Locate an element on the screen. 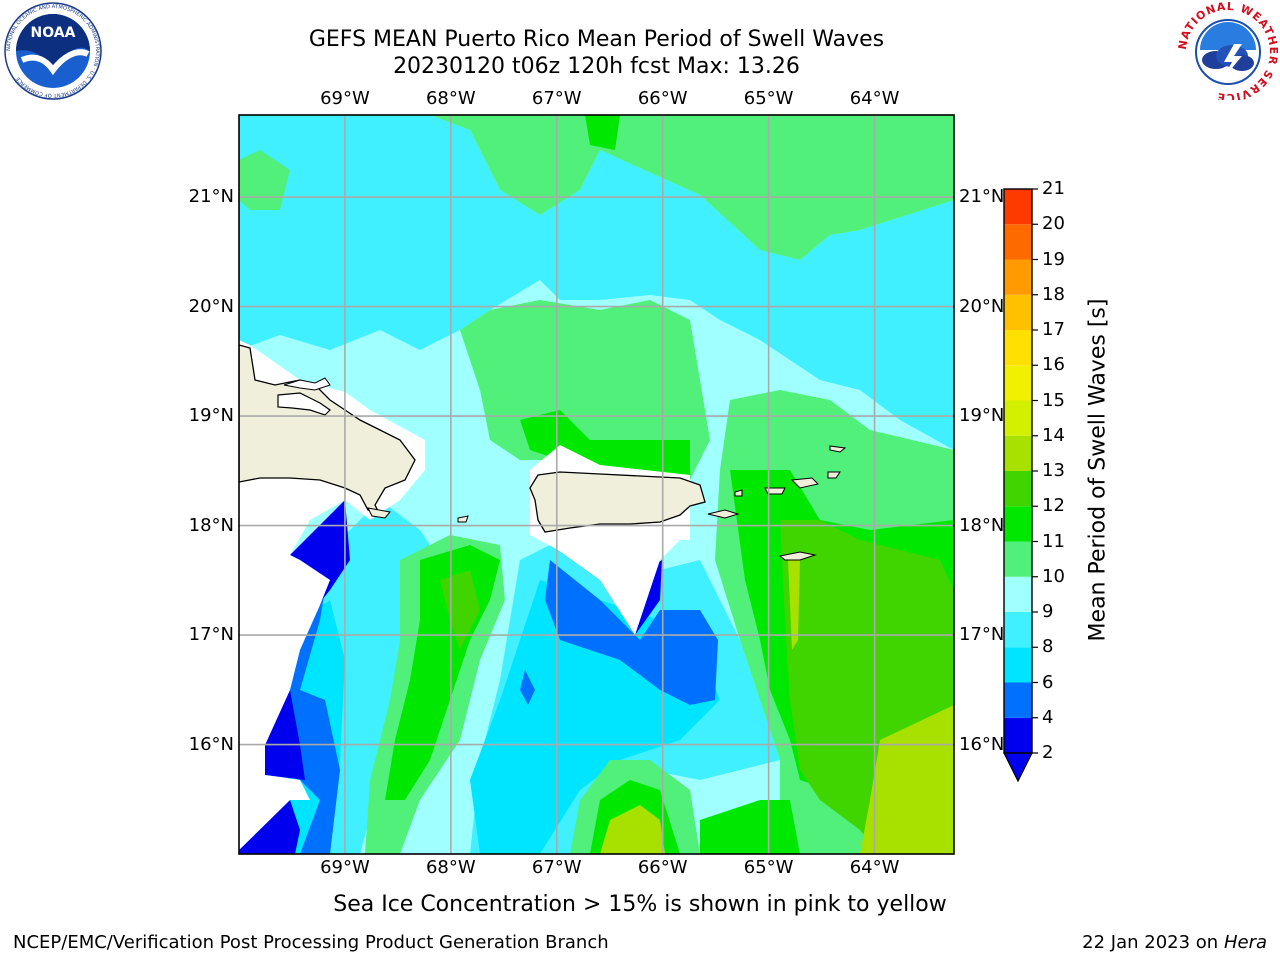 This screenshot has height=960, width=1280. colorbar-extend-arrow is located at coordinates (1018, 767).